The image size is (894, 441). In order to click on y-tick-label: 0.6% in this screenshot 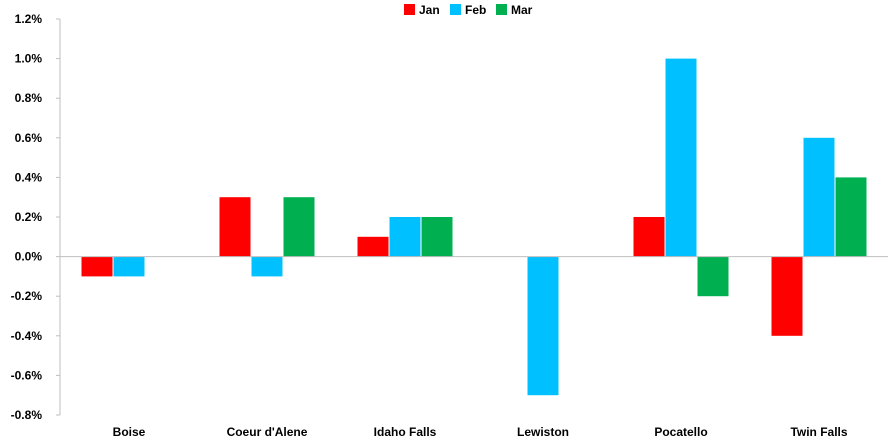, I will do `click(29, 138)`.